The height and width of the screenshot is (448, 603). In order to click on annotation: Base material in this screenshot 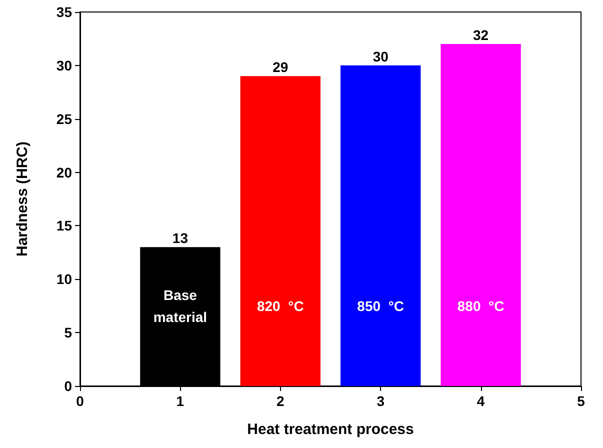, I will do `click(180, 306)`.